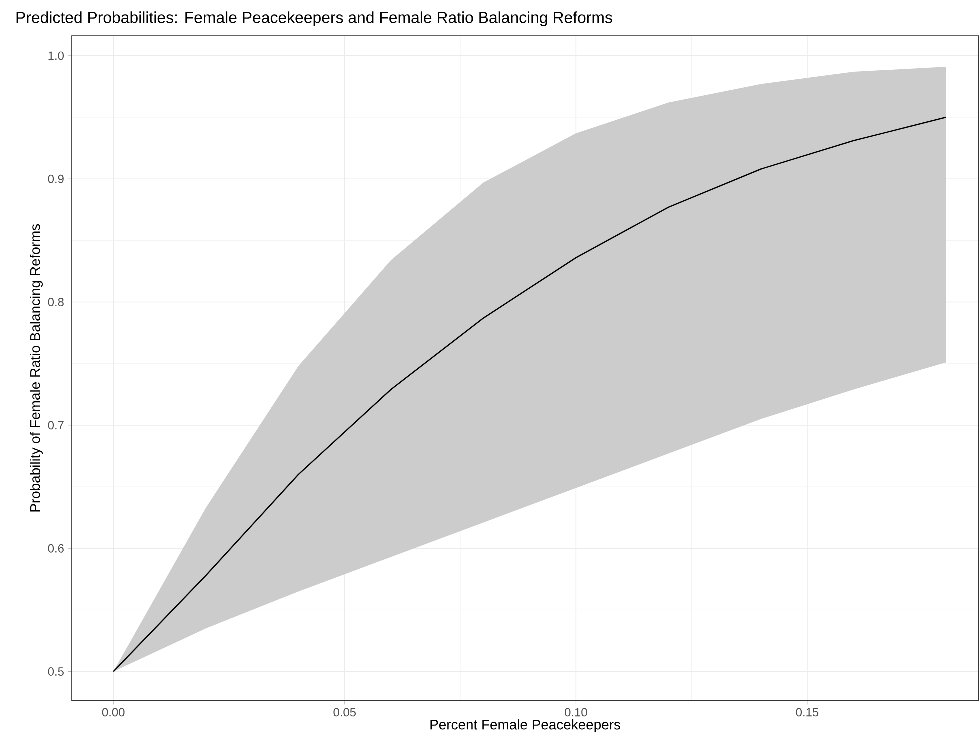 This screenshot has width=979, height=755. Describe the element at coordinates (56, 425) in the screenshot. I see `y-tick-label: 0.7` at that location.